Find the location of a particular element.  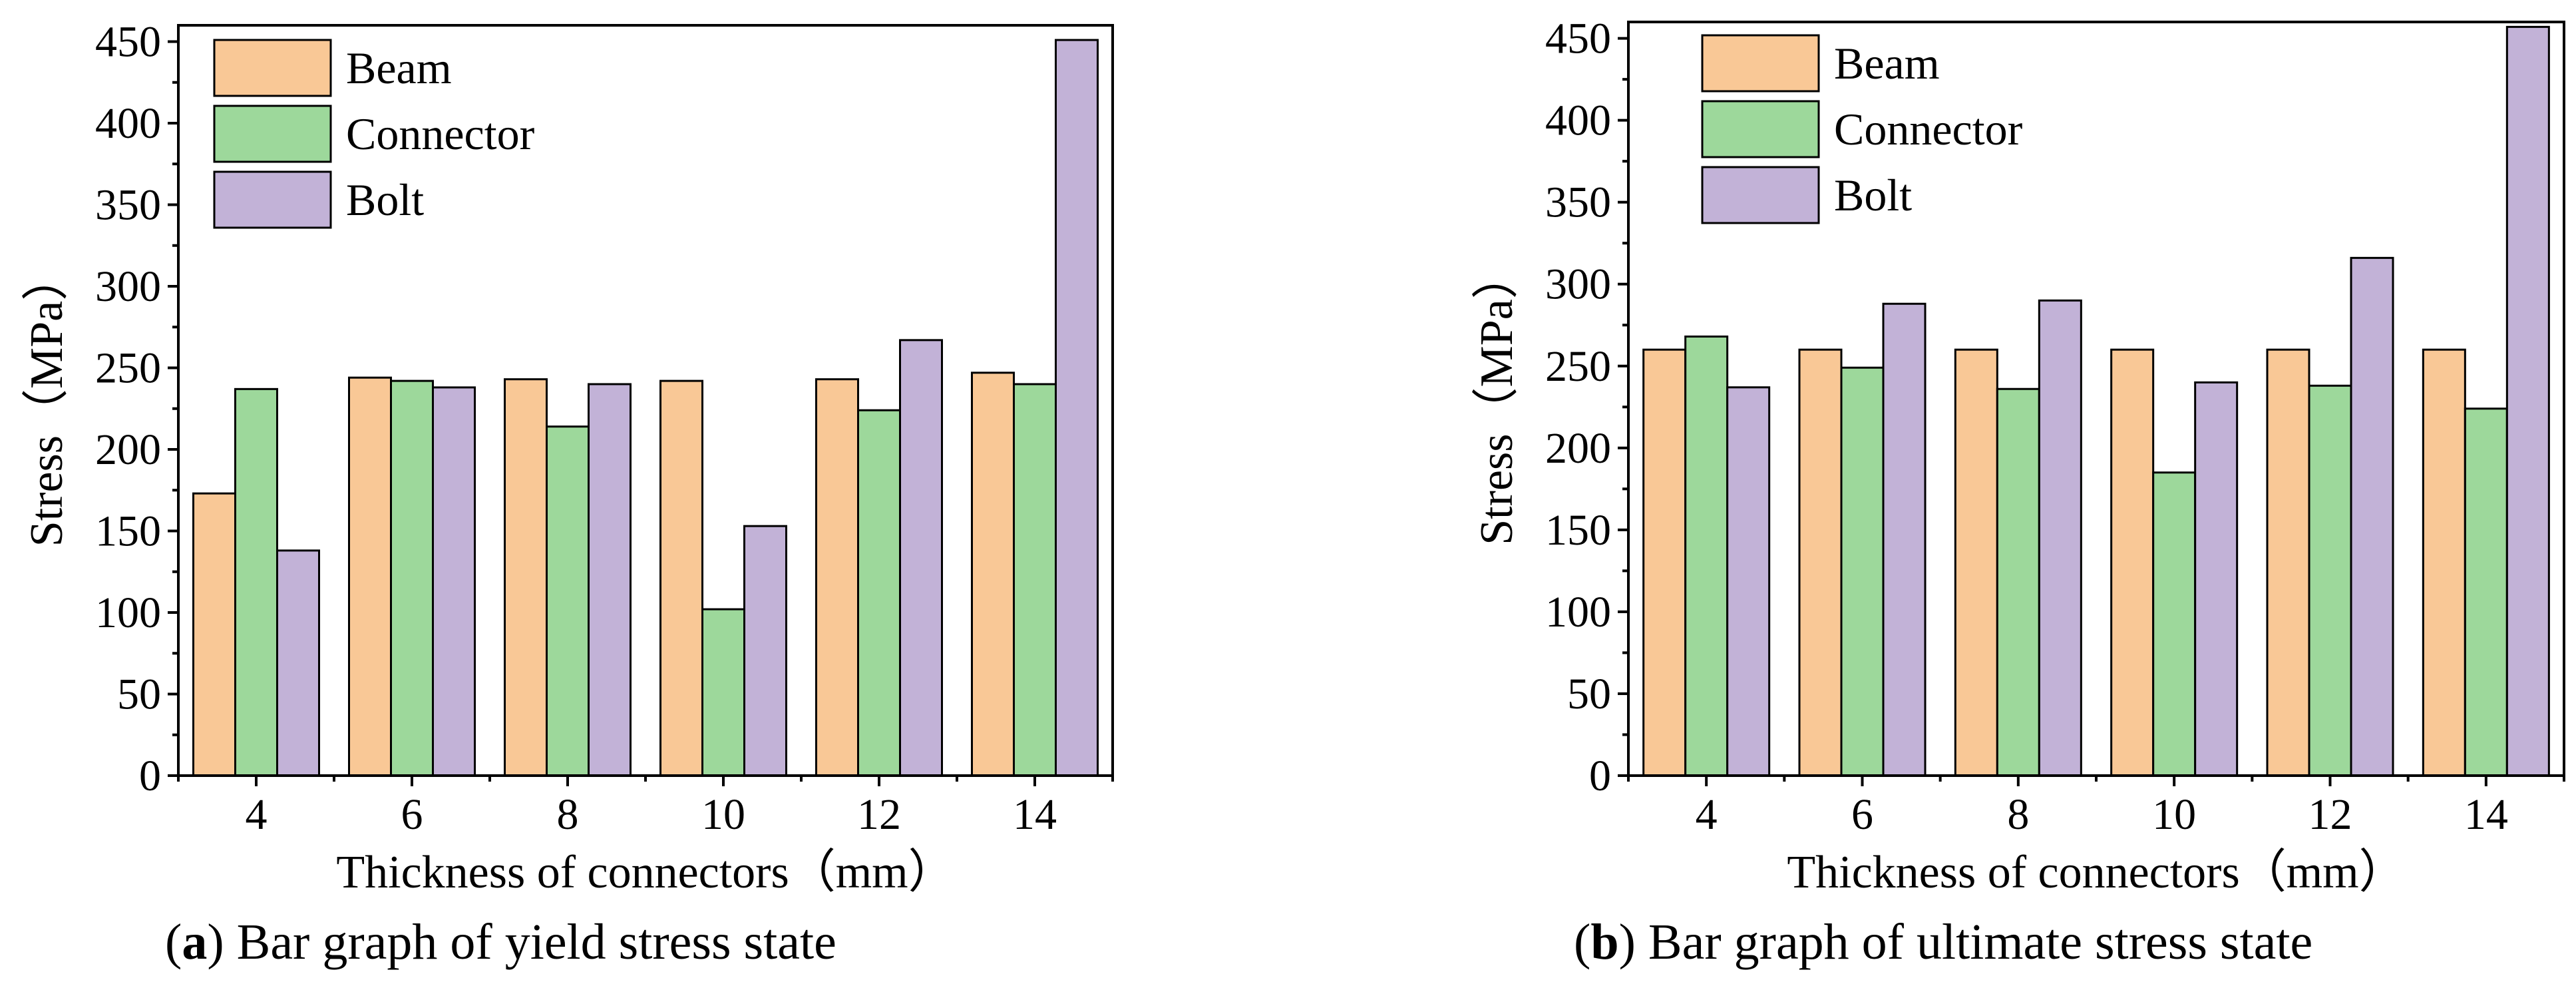

panel-caption: (b) Bar graph of ultimate stress state is located at coordinates (1943, 942).